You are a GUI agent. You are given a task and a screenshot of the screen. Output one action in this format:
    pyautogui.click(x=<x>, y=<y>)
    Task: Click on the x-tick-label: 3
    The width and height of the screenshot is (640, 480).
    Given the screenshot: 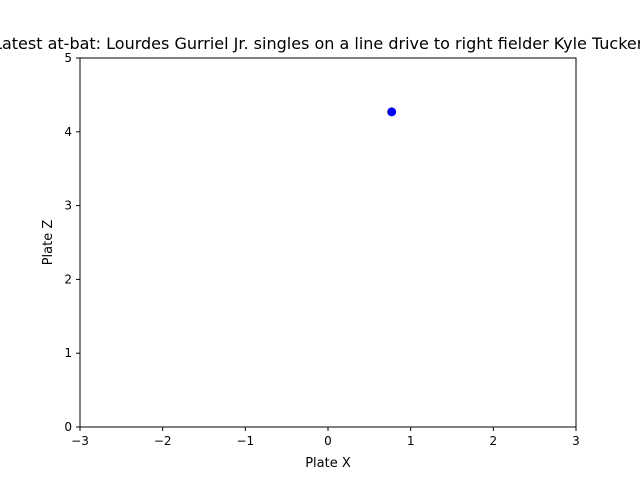 What is the action you would take?
    pyautogui.click(x=576, y=441)
    